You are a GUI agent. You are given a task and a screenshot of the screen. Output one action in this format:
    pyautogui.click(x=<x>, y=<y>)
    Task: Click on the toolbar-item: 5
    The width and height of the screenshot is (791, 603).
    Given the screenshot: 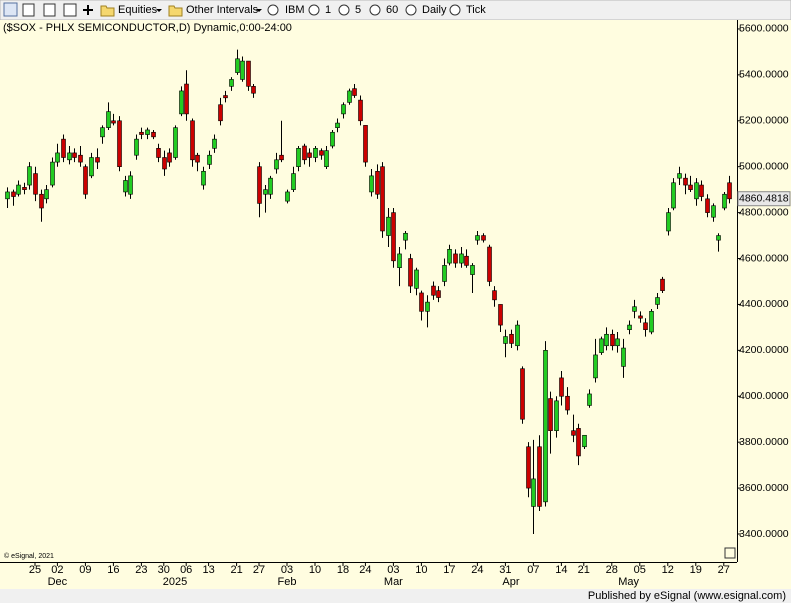 What is the action you would take?
    pyautogui.click(x=358, y=10)
    